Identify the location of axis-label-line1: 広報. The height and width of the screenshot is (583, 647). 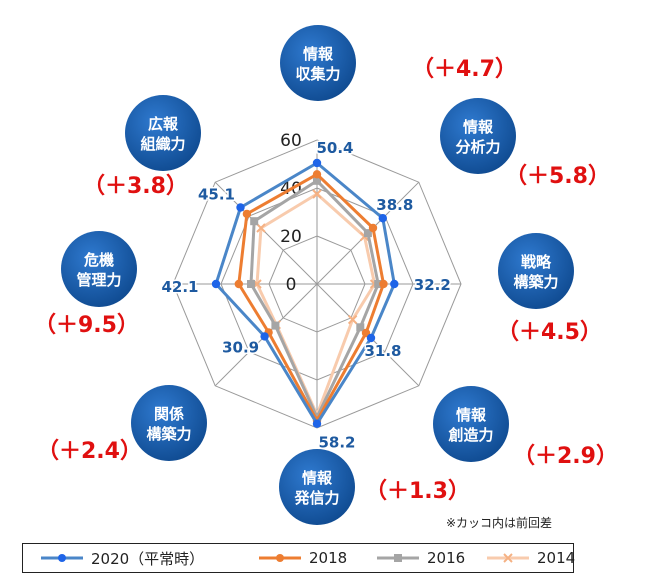
(163, 124).